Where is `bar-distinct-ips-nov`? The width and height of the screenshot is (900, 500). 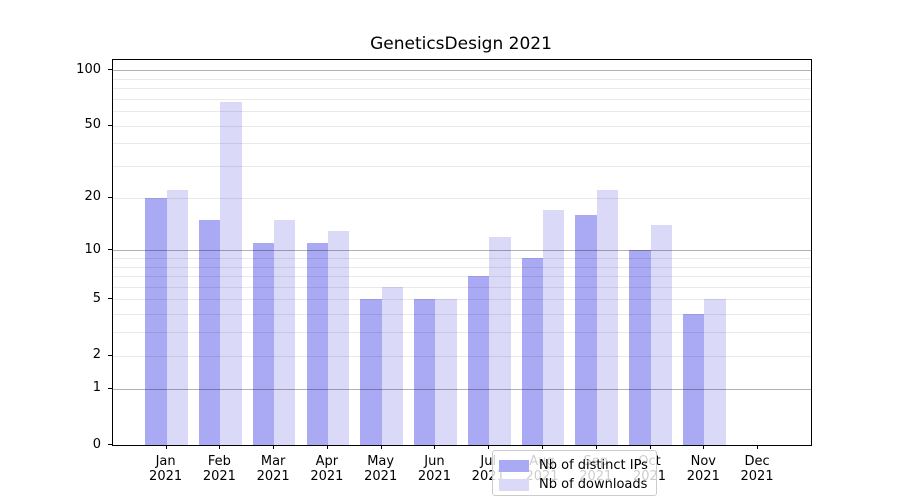 bar-distinct-ips-nov is located at coordinates (694, 379).